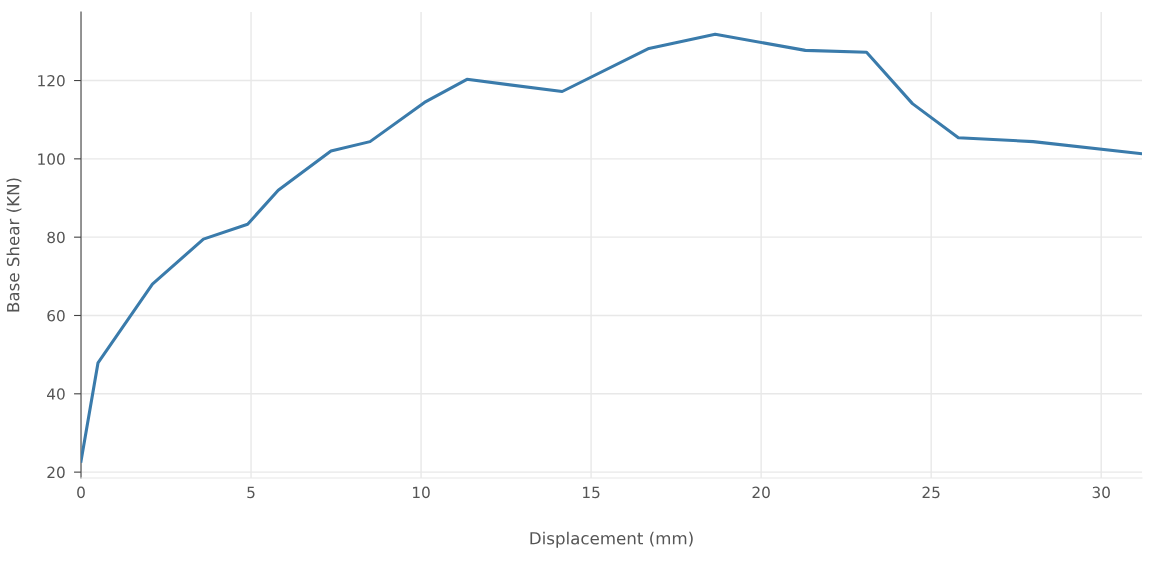 The height and width of the screenshot is (561, 1155). I want to click on x-tick-label: 15, so click(591, 492).